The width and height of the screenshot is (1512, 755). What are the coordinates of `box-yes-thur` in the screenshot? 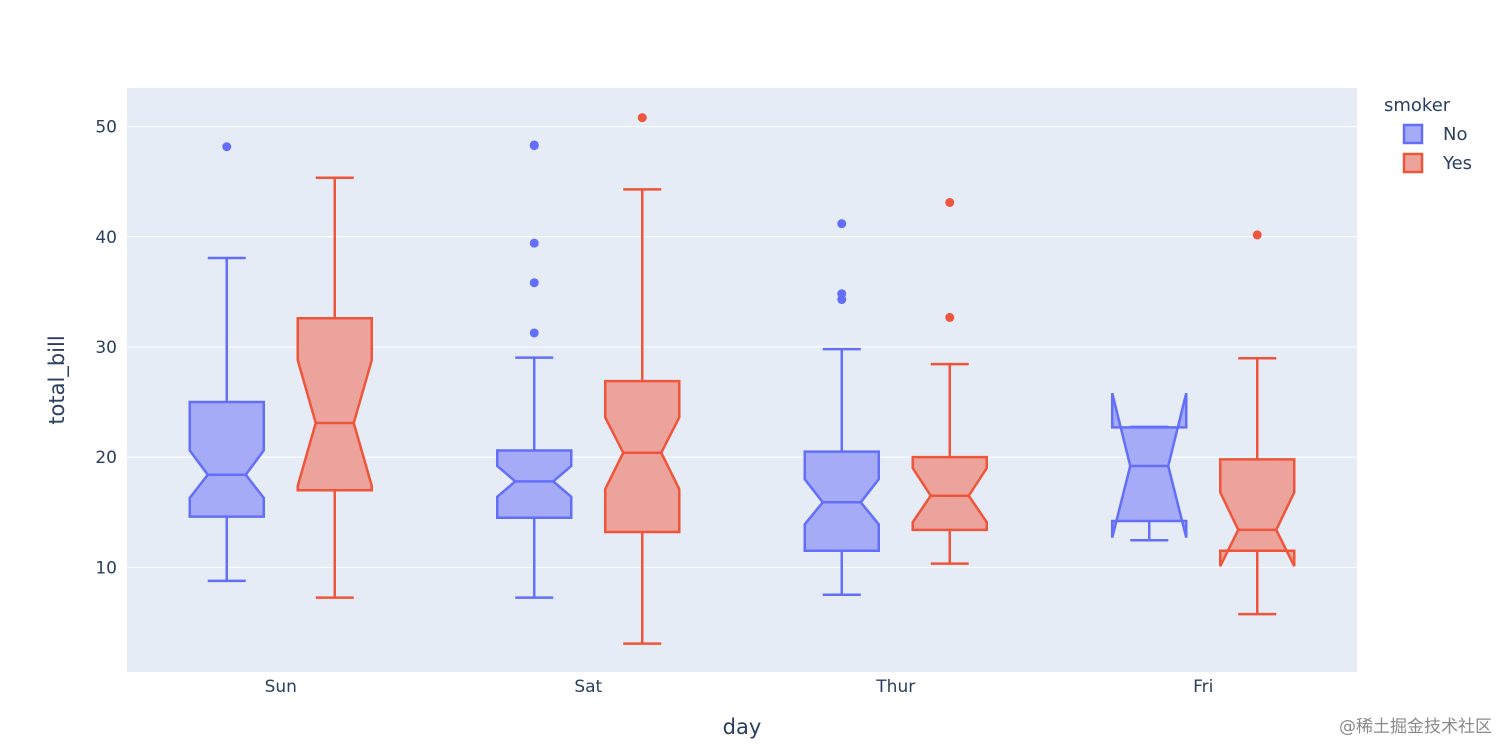 It's located at (949, 381).